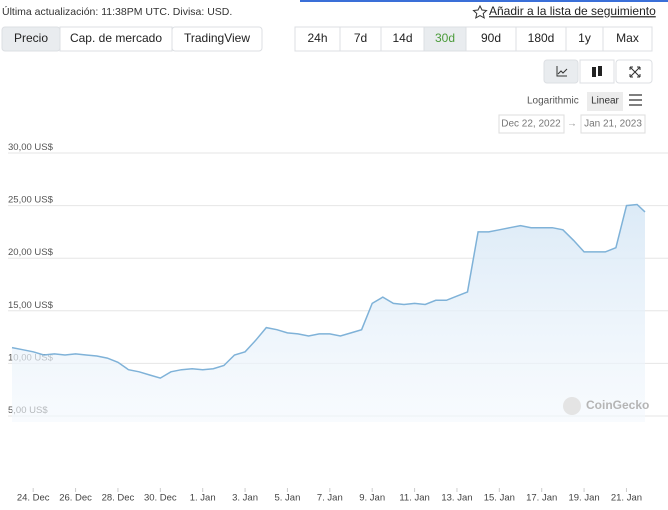 The width and height of the screenshot is (668, 510). What do you see at coordinates (480, 11) in the screenshot?
I see `star-icon` at bounding box center [480, 11].